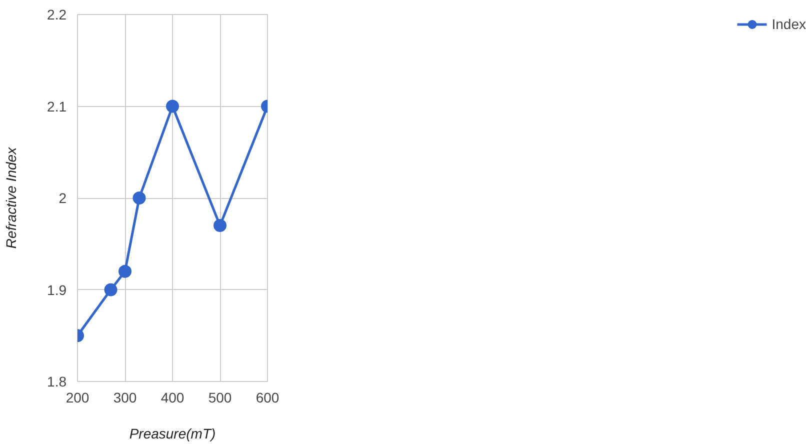  I want to click on y-tick-label: 2.2, so click(57, 14).